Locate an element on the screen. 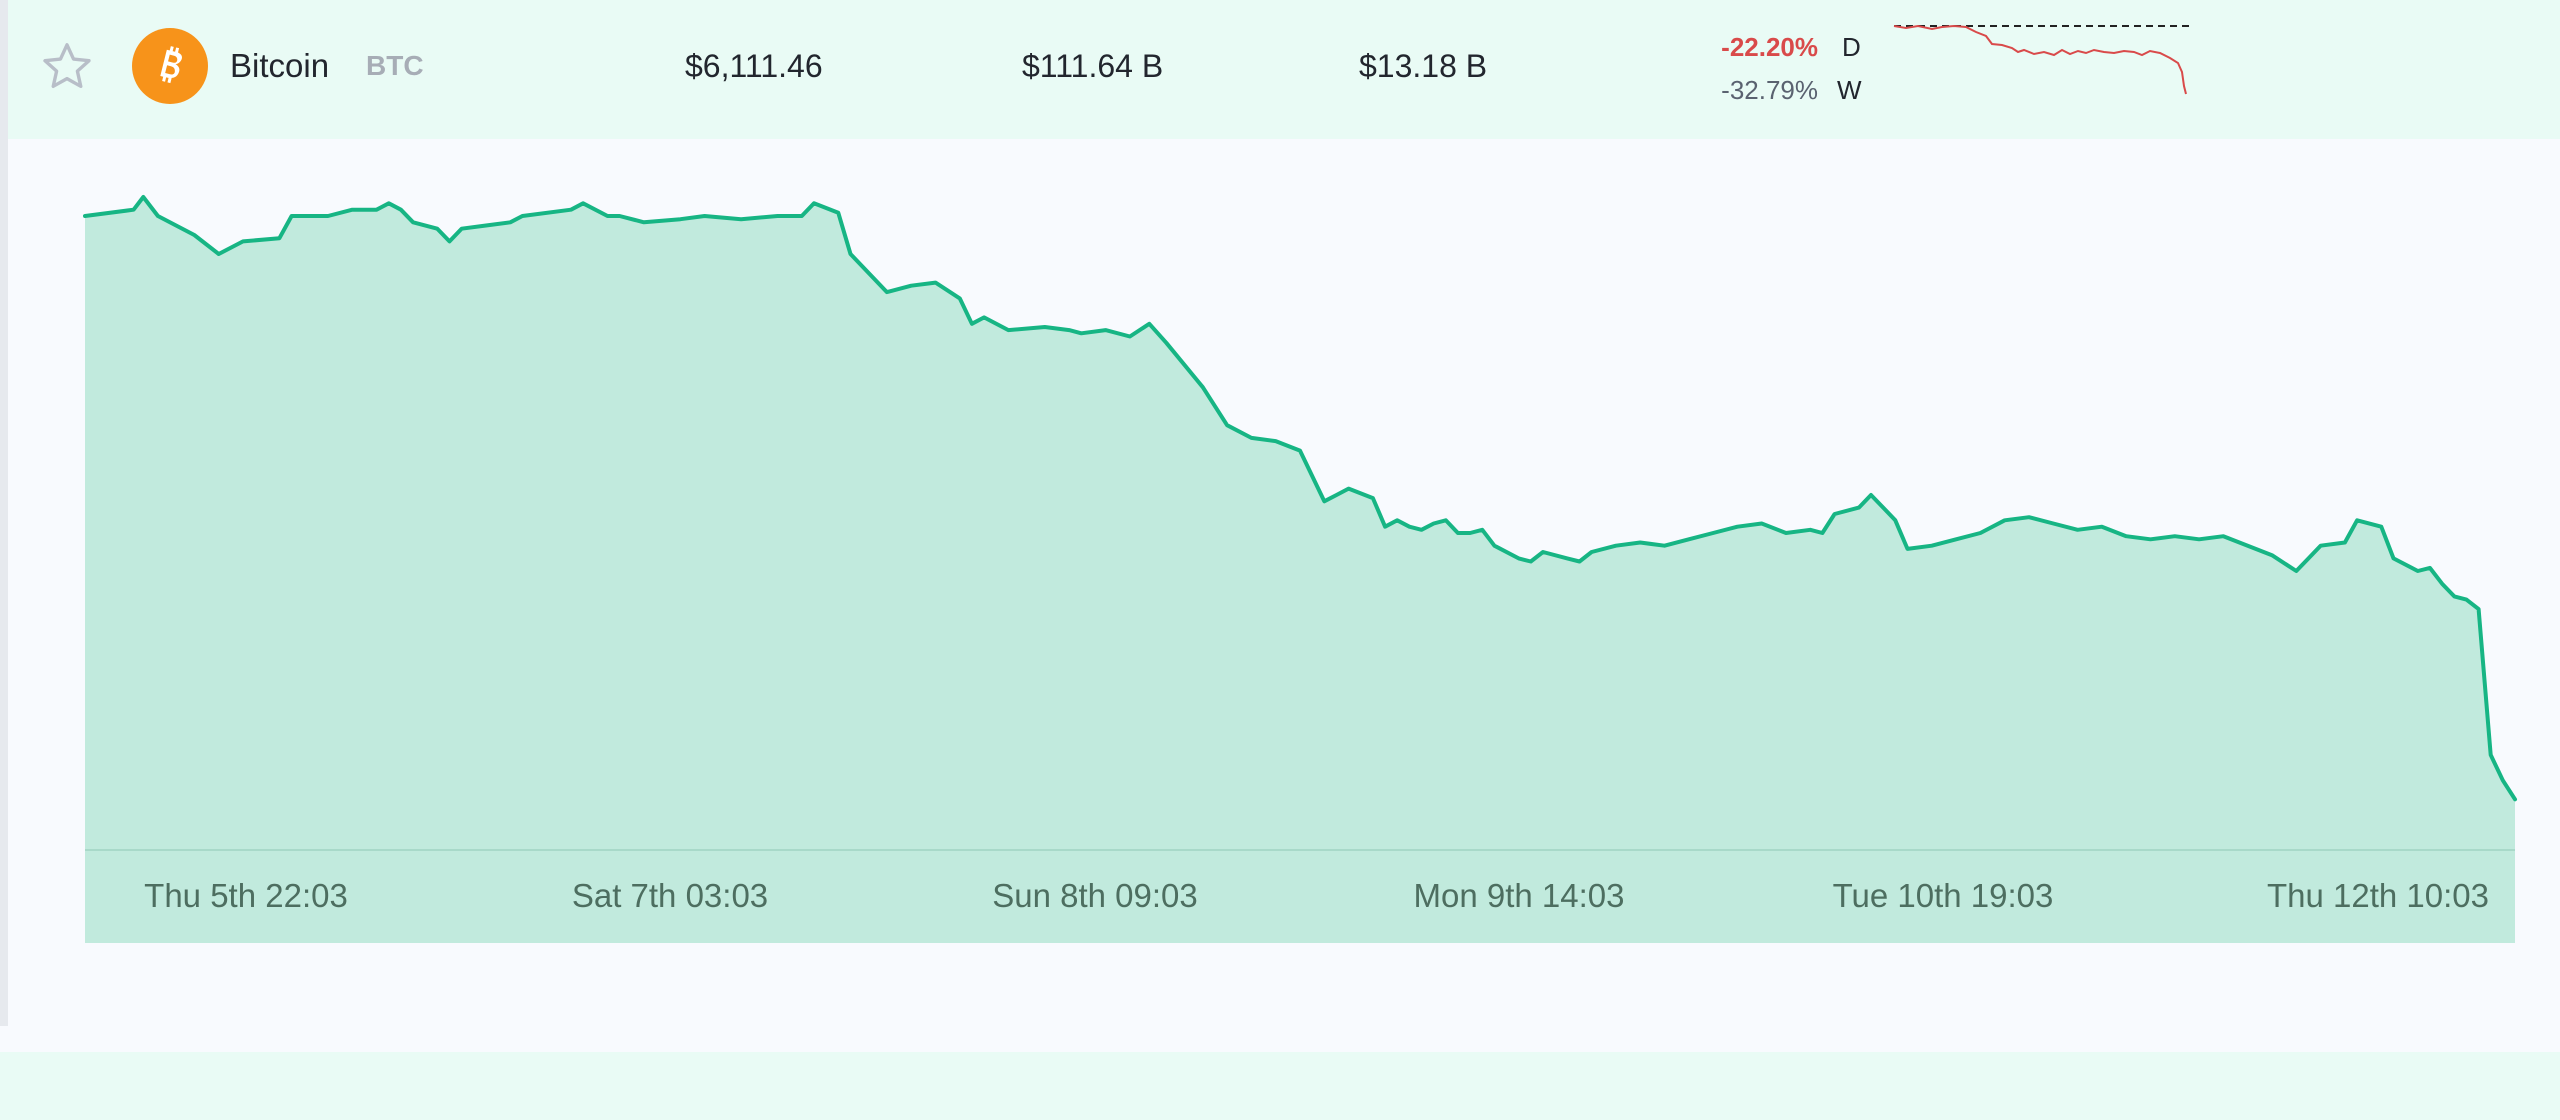 Image resolution: width=2560 pixels, height=1120 pixels. sparkline-line is located at coordinates (2040, 59).